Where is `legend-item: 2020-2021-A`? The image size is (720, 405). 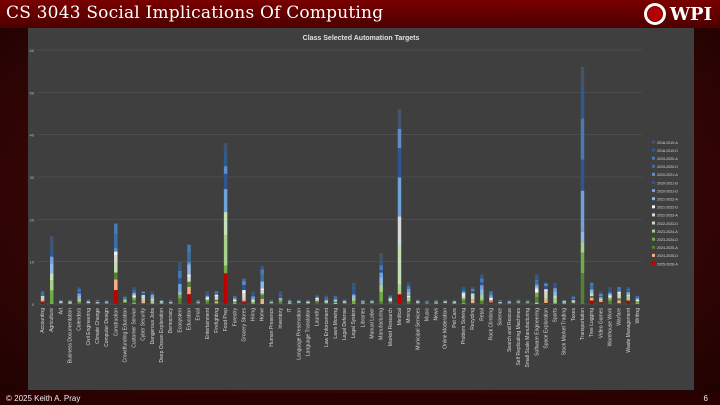 legend-item: 2020-2021-A is located at coordinates (665, 174).